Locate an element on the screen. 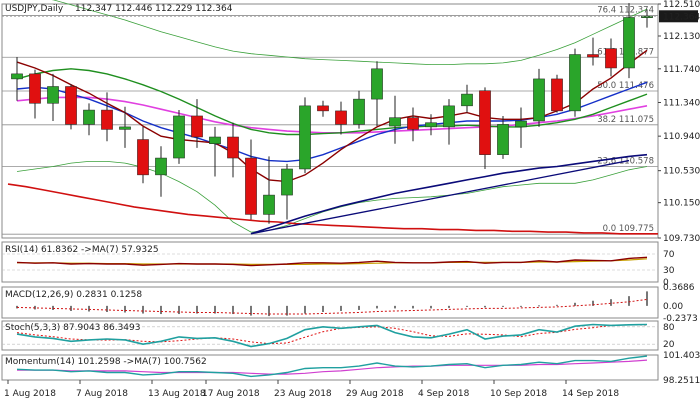 The image size is (700, 400). x-tick-label: 17 Aug 2018 is located at coordinates (231, 394).